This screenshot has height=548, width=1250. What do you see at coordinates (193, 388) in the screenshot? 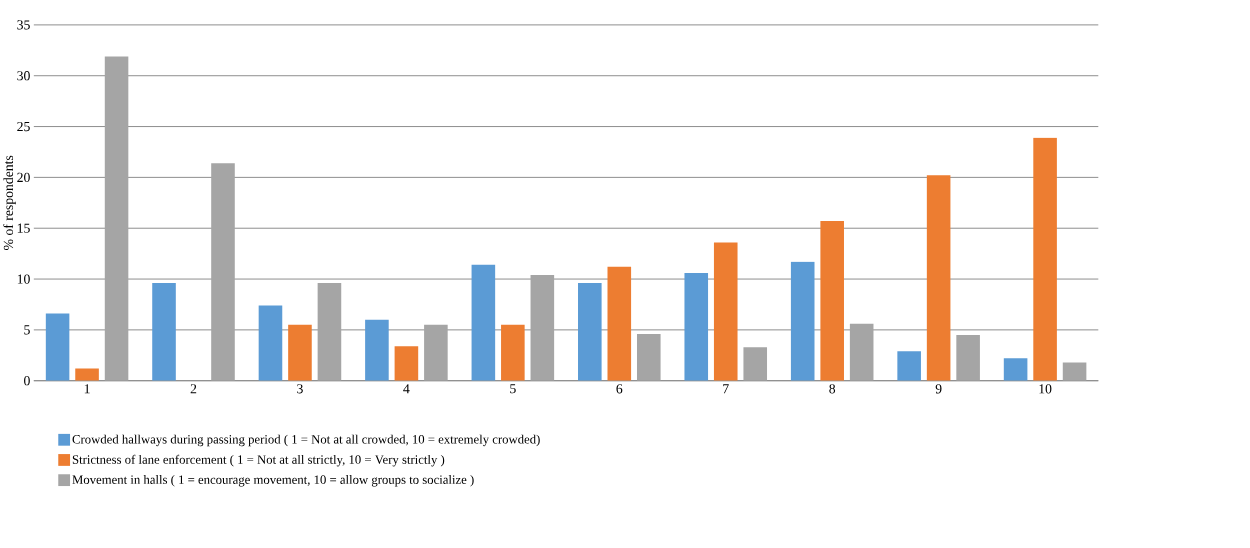
I see `x-tick-label: 2` at bounding box center [193, 388].